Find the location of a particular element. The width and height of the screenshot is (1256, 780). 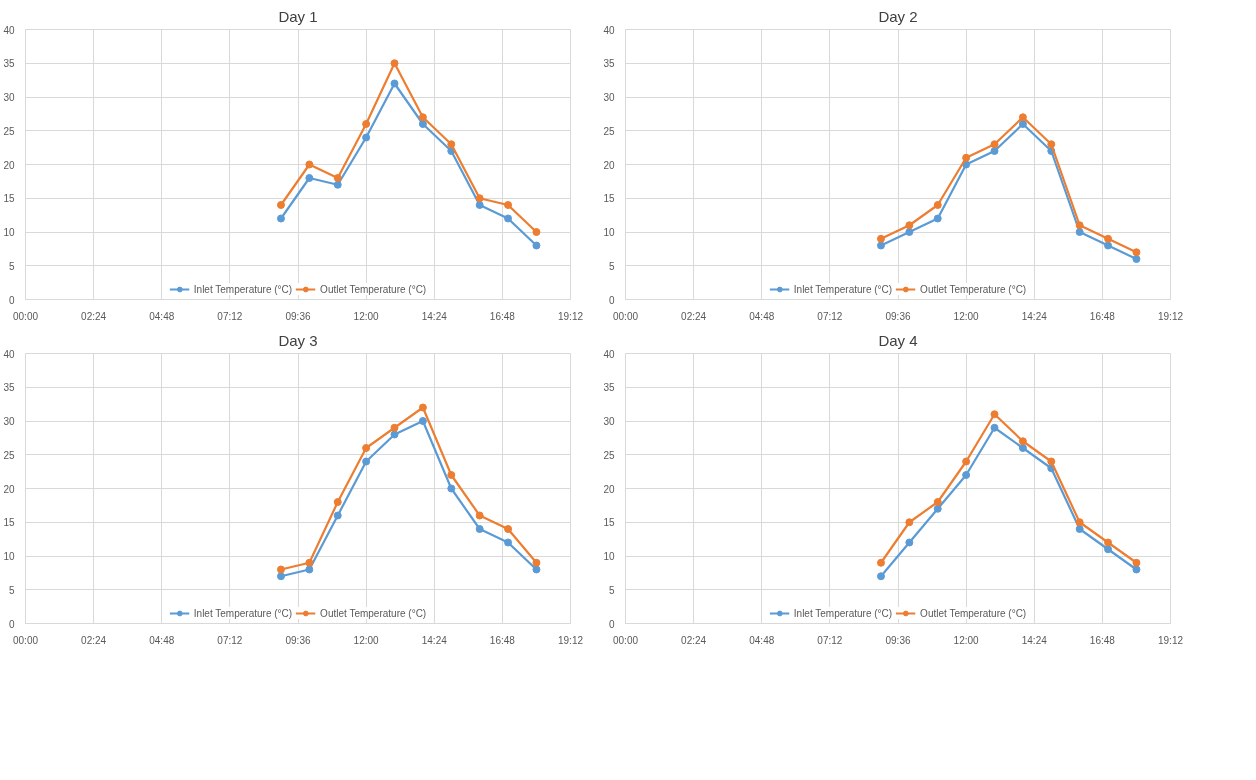

y-tick-label: 10 is located at coordinates (609, 232).